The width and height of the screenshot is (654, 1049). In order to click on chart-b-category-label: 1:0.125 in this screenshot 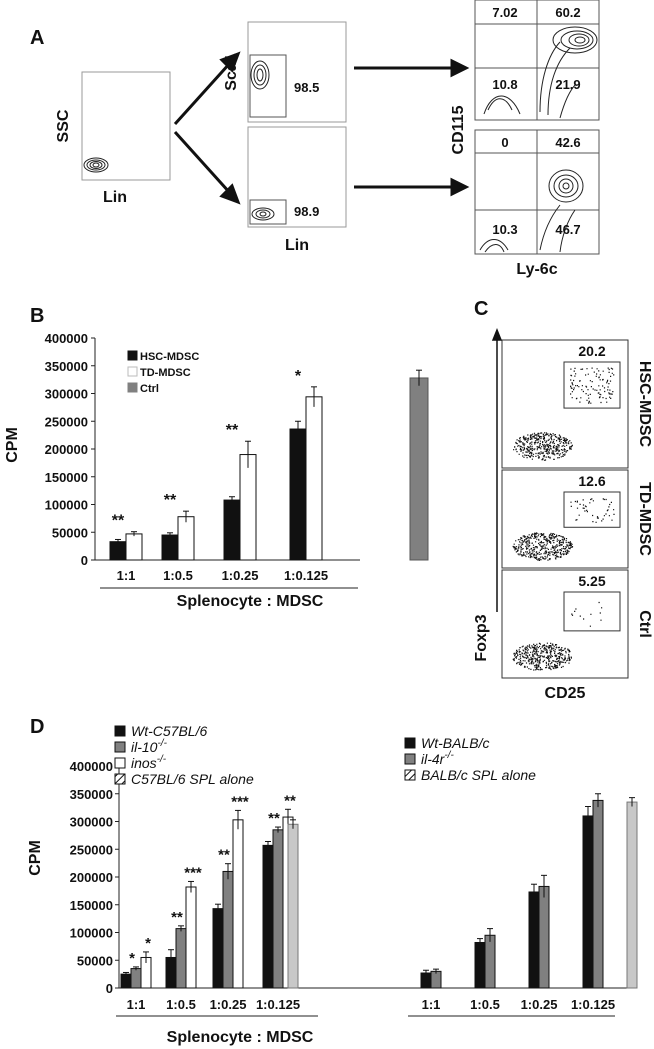, I will do `click(306, 575)`.